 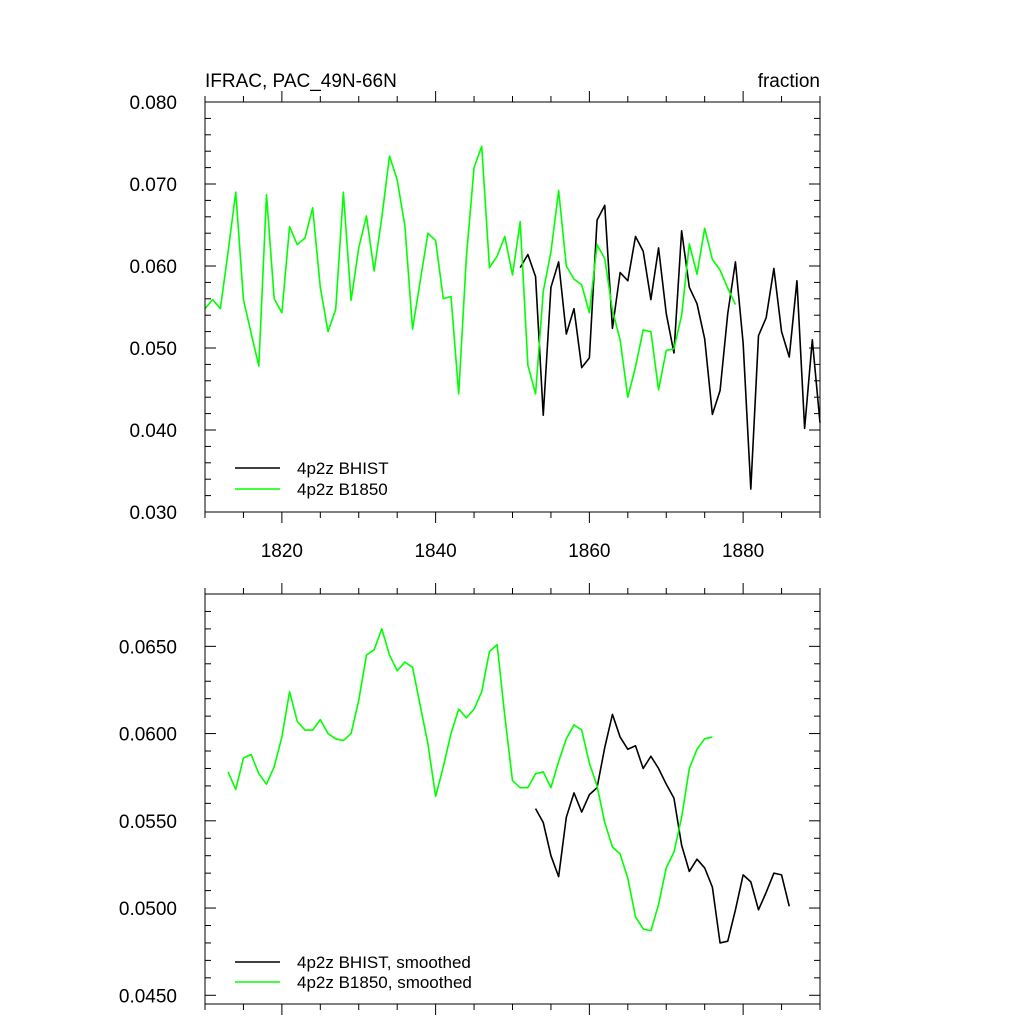 I want to click on bottom-y-tick-label: 0.0600, so click(x=148, y=735).